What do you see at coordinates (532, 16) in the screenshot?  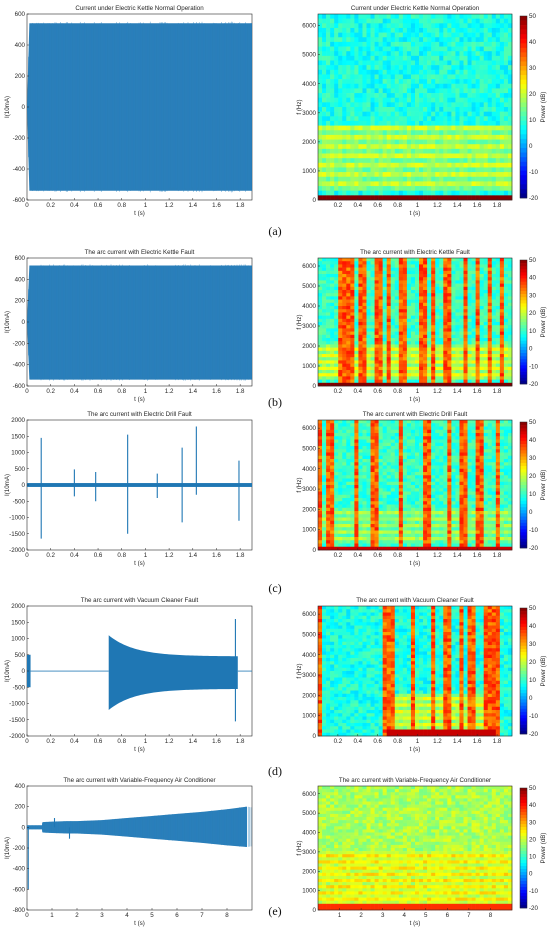 I see `colorbar-tick-label: 50` at bounding box center [532, 16].